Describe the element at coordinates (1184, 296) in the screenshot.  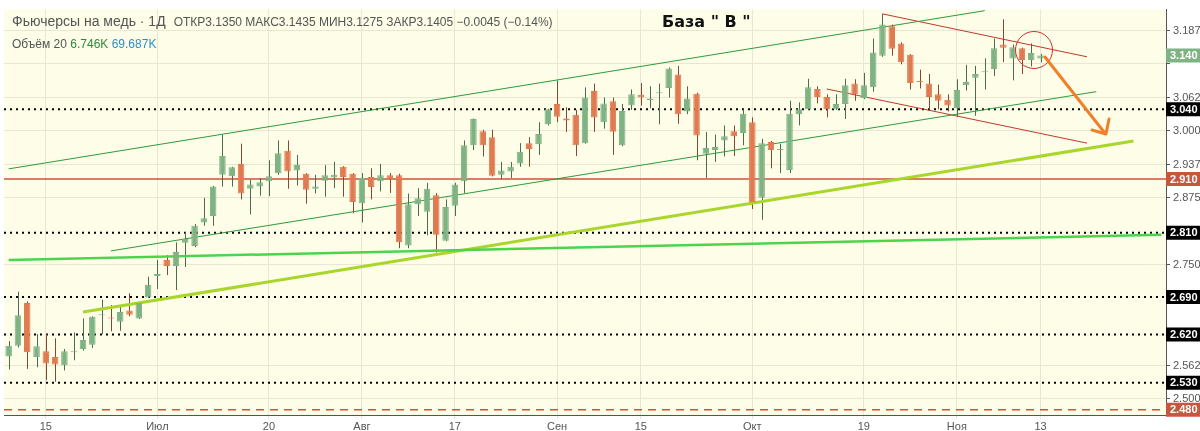
I see `ref-line-label: 2.690` at that location.